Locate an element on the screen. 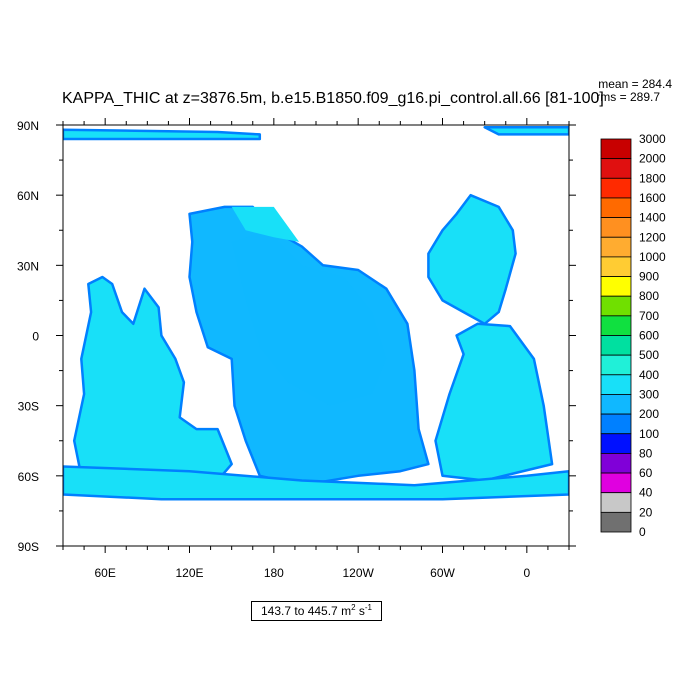 This screenshot has height=700, width=700. colorbar-label: 1600 is located at coordinates (652, 198).